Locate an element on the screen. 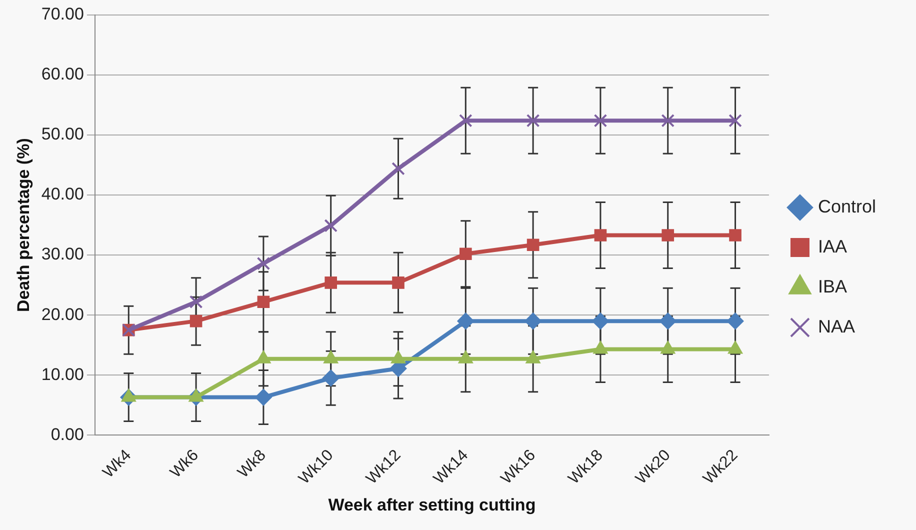 The width and height of the screenshot is (916, 530). x-axis-title: Week after setting cutting is located at coordinates (432, 504).